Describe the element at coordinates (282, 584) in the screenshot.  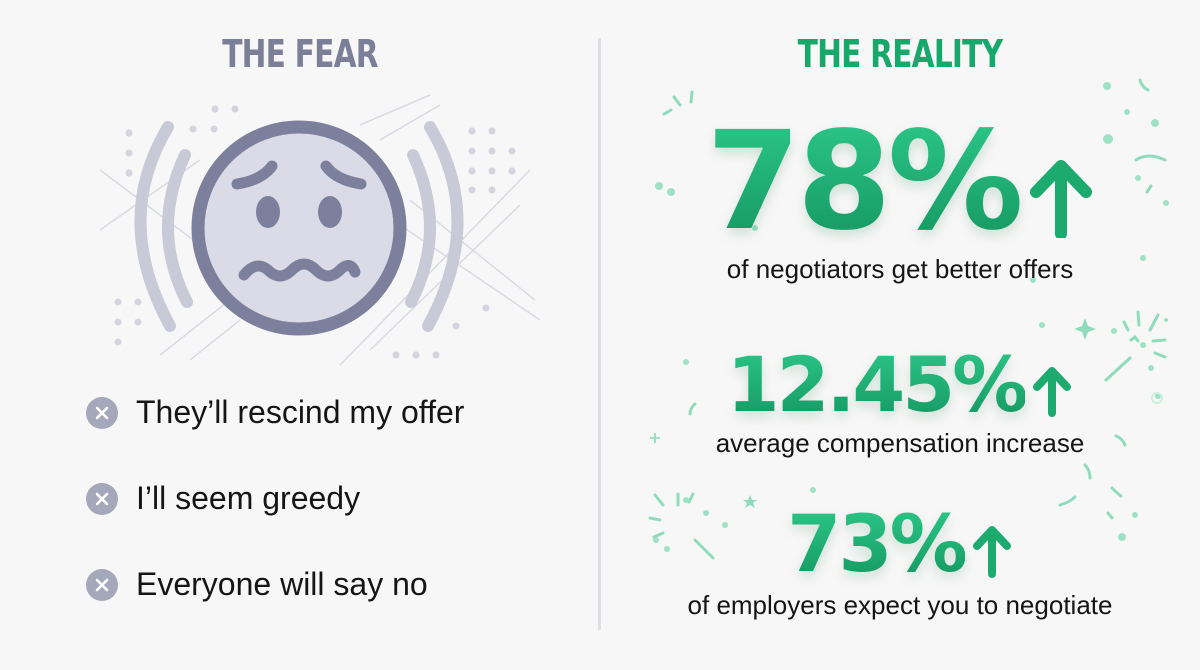
I see `fear-item-text: Everyone will say no` at that location.